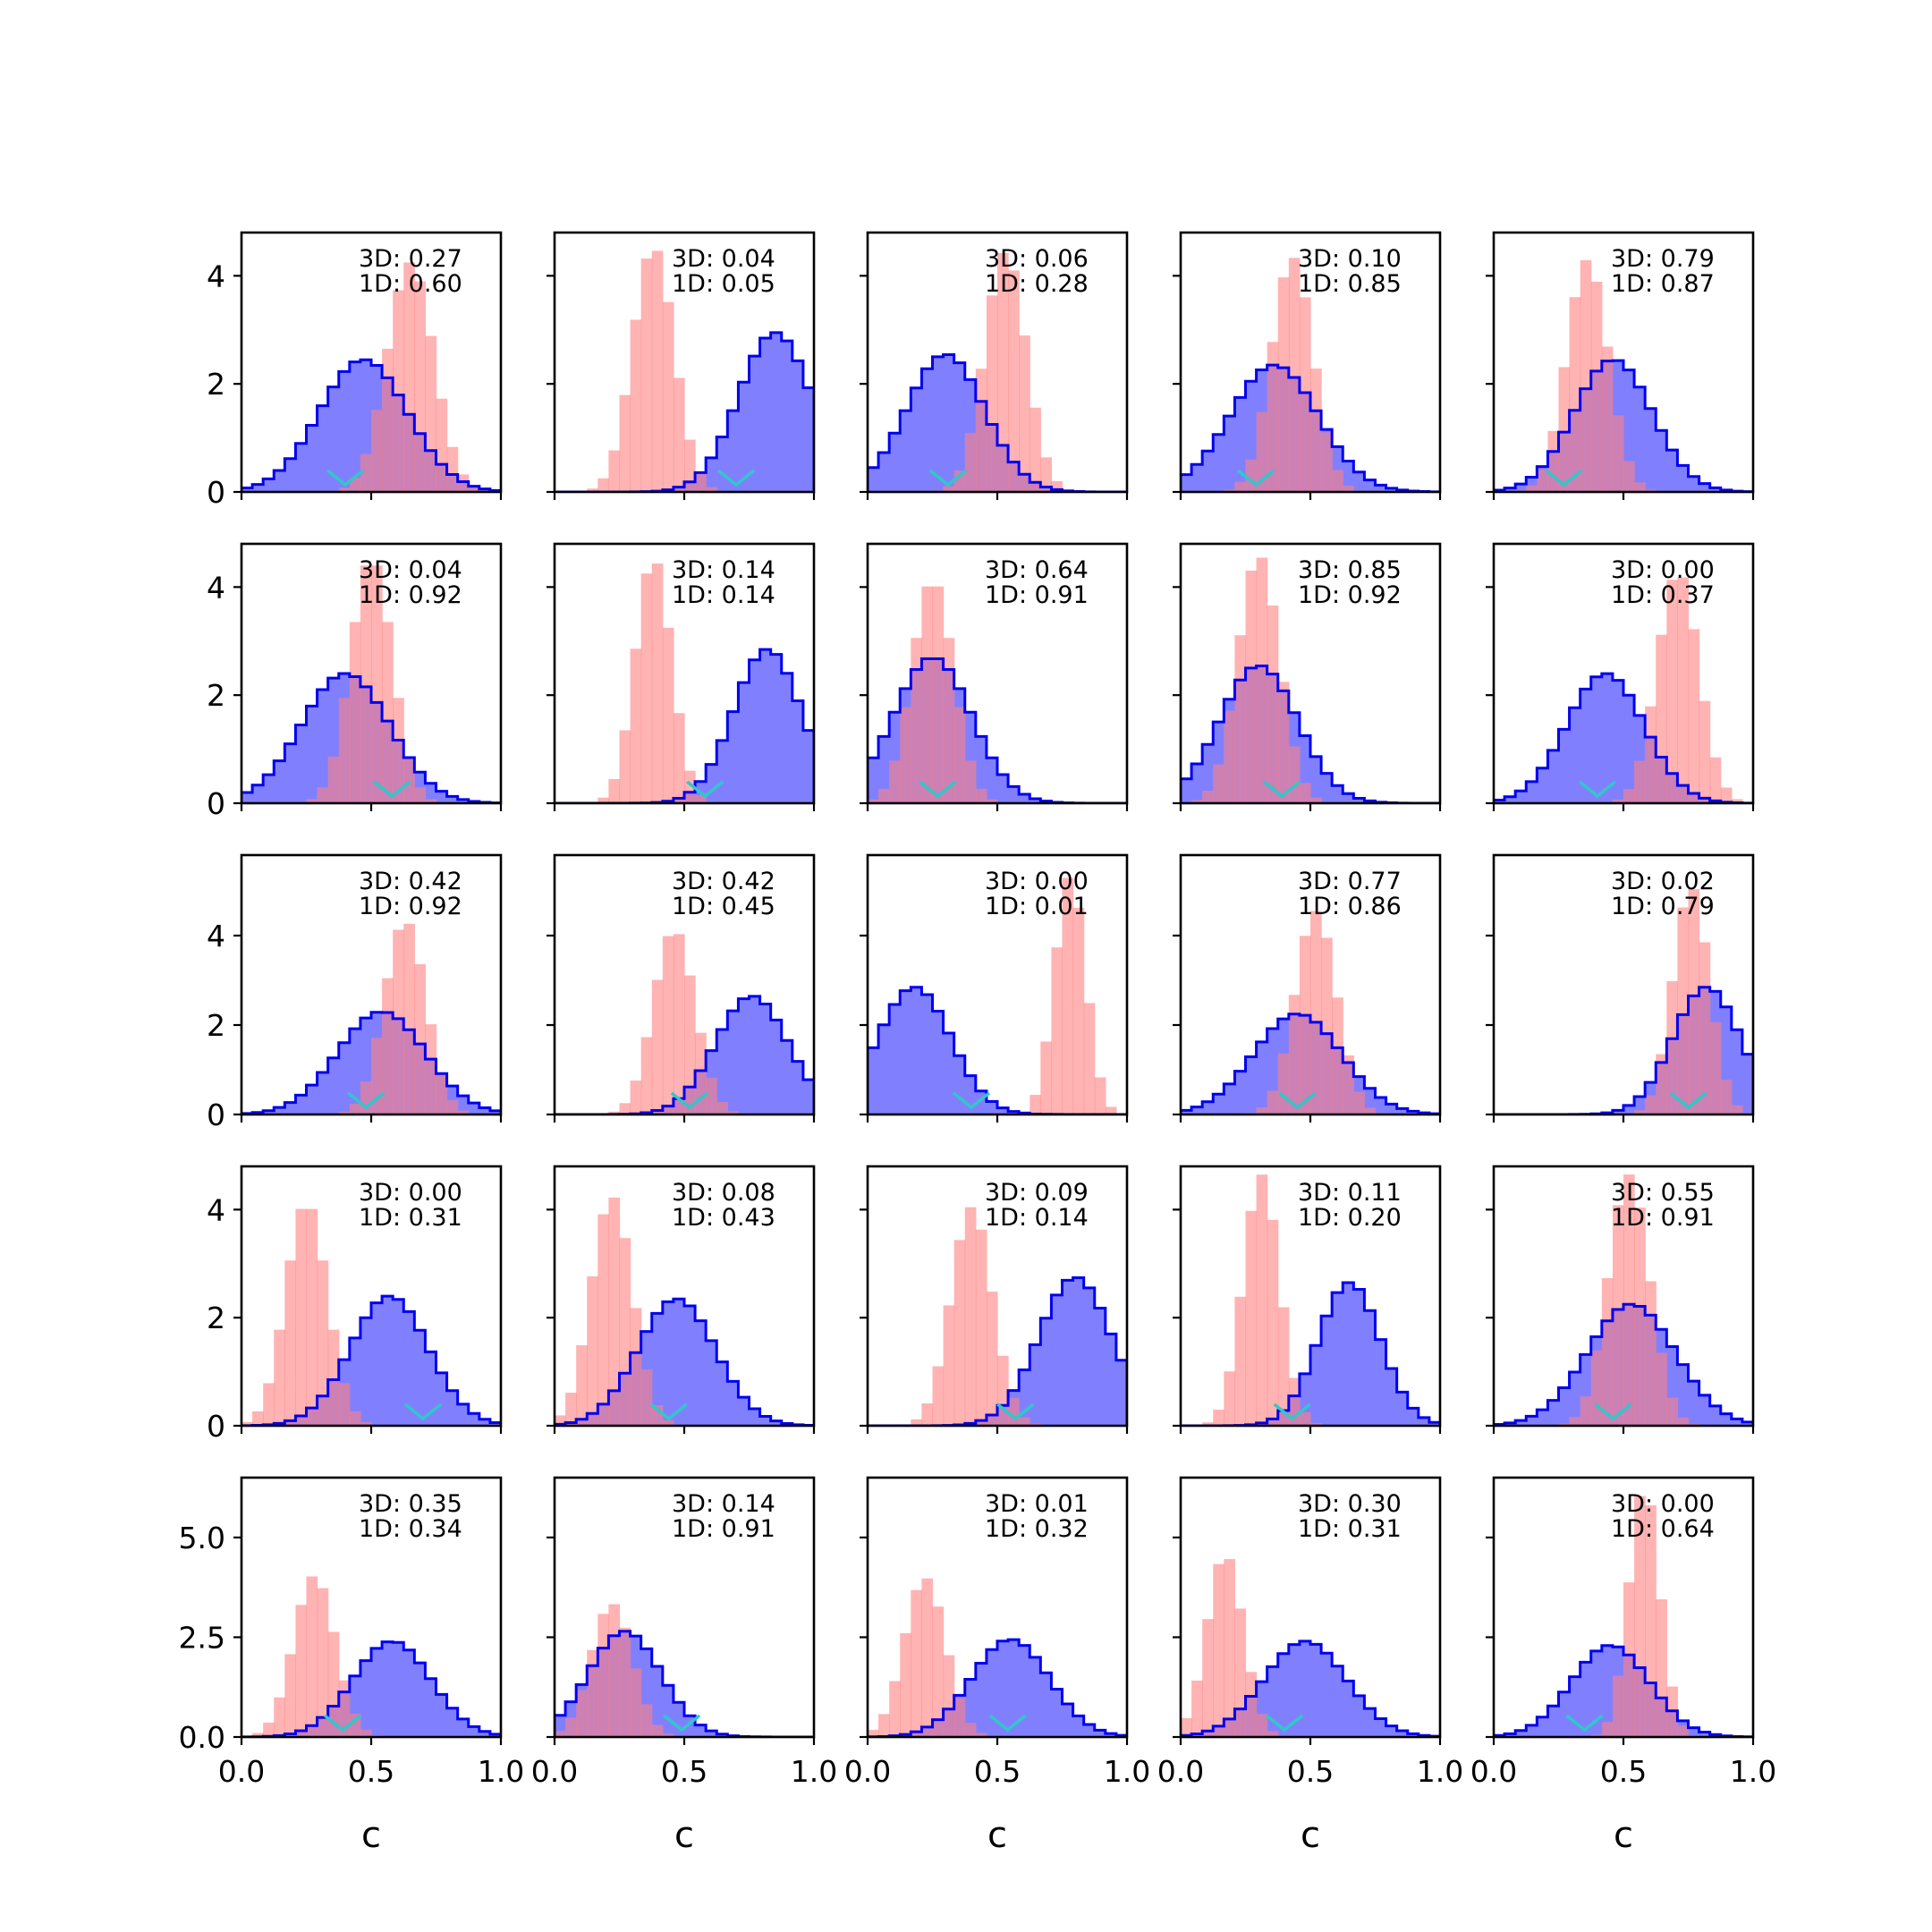  What do you see at coordinates (1037, 570) in the screenshot?
I see `annotation-3d: 3D: 0.64` at bounding box center [1037, 570].